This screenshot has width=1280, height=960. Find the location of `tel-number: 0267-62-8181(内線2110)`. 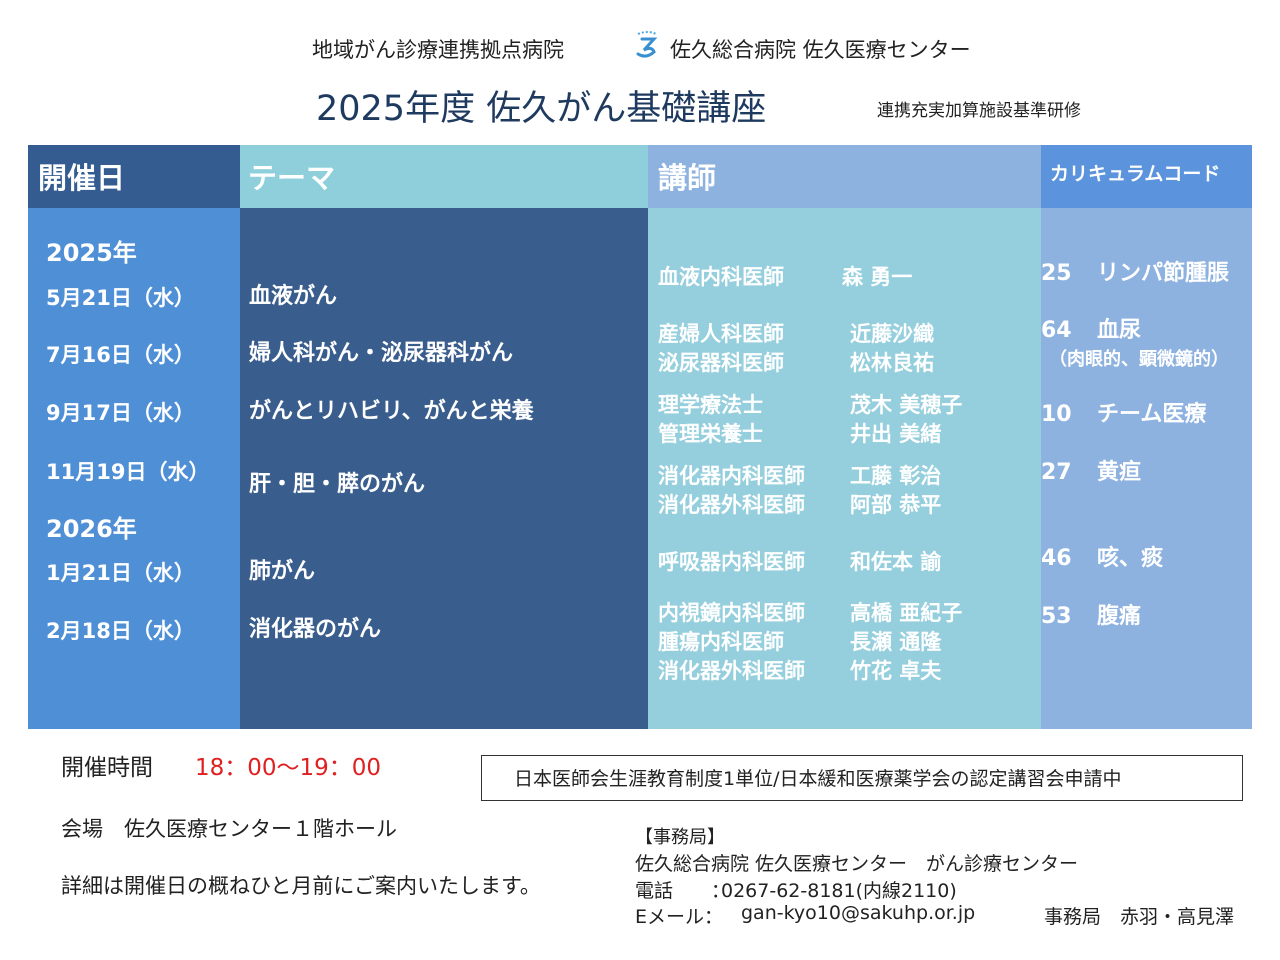

tel-number: 0267-62-8181(内線2110) is located at coordinates (839, 891).